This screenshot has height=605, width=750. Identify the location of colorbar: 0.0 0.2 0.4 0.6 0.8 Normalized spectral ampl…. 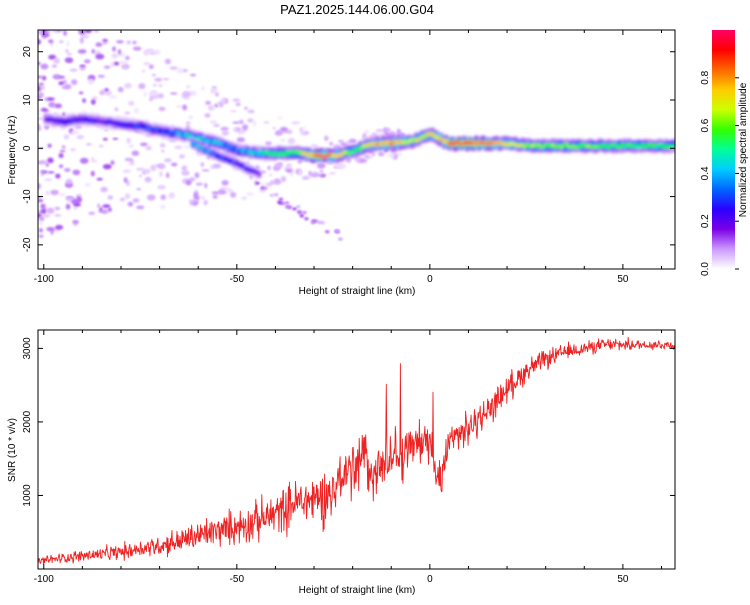
(724, 153).